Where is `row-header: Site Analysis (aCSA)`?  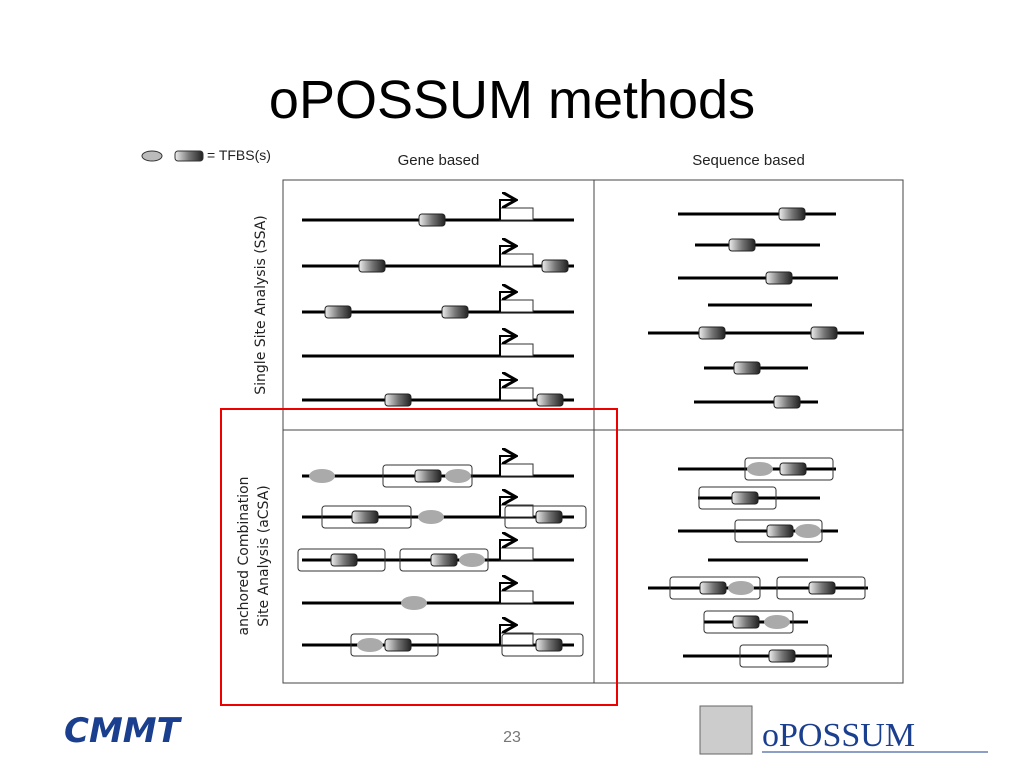
row-header: Site Analysis (aCSA) is located at coordinates (264, 555).